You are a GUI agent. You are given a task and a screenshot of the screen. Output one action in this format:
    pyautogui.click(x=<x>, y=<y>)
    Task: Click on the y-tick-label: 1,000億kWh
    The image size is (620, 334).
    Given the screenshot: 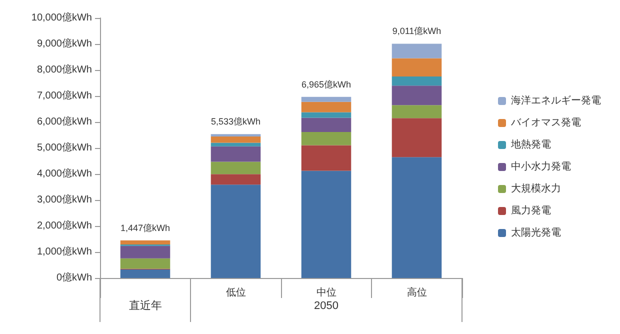 What is the action you would take?
    pyautogui.click(x=64, y=252)
    